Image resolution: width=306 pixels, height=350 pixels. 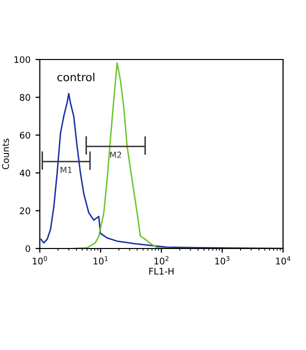 What do you see at coordinates (25, 135) in the screenshot?
I see `y-tick-label: 60` at bounding box center [25, 135].